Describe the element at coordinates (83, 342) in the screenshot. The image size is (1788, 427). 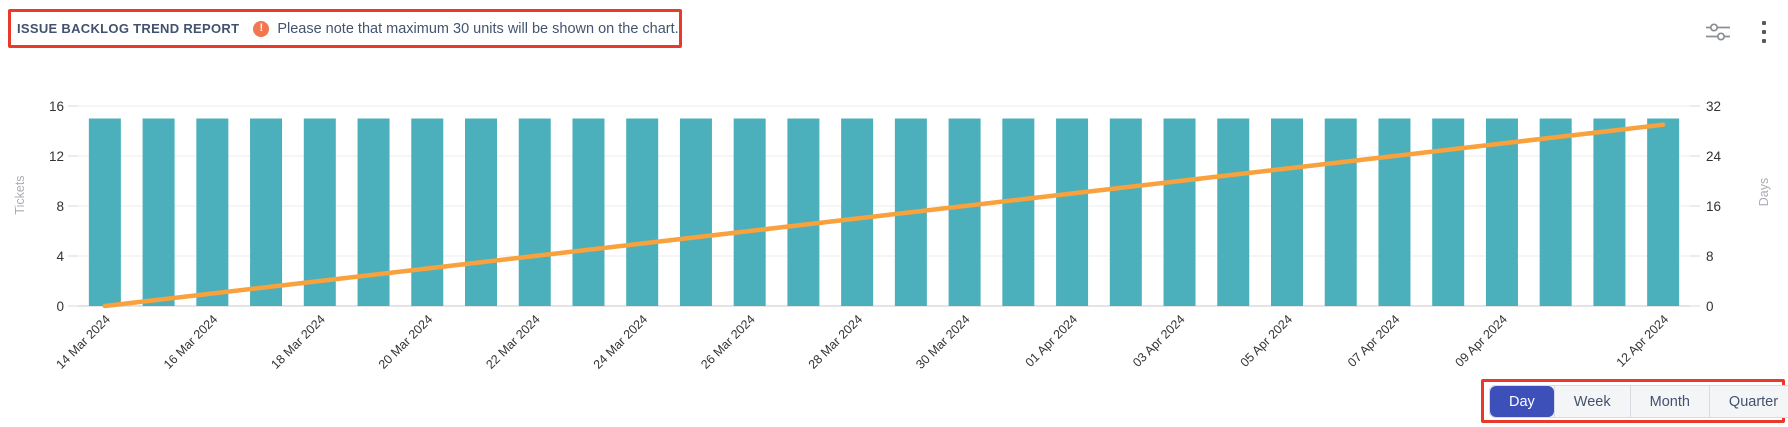
I see `x-axis-tick-label: 14 Mar 2024` at that location.